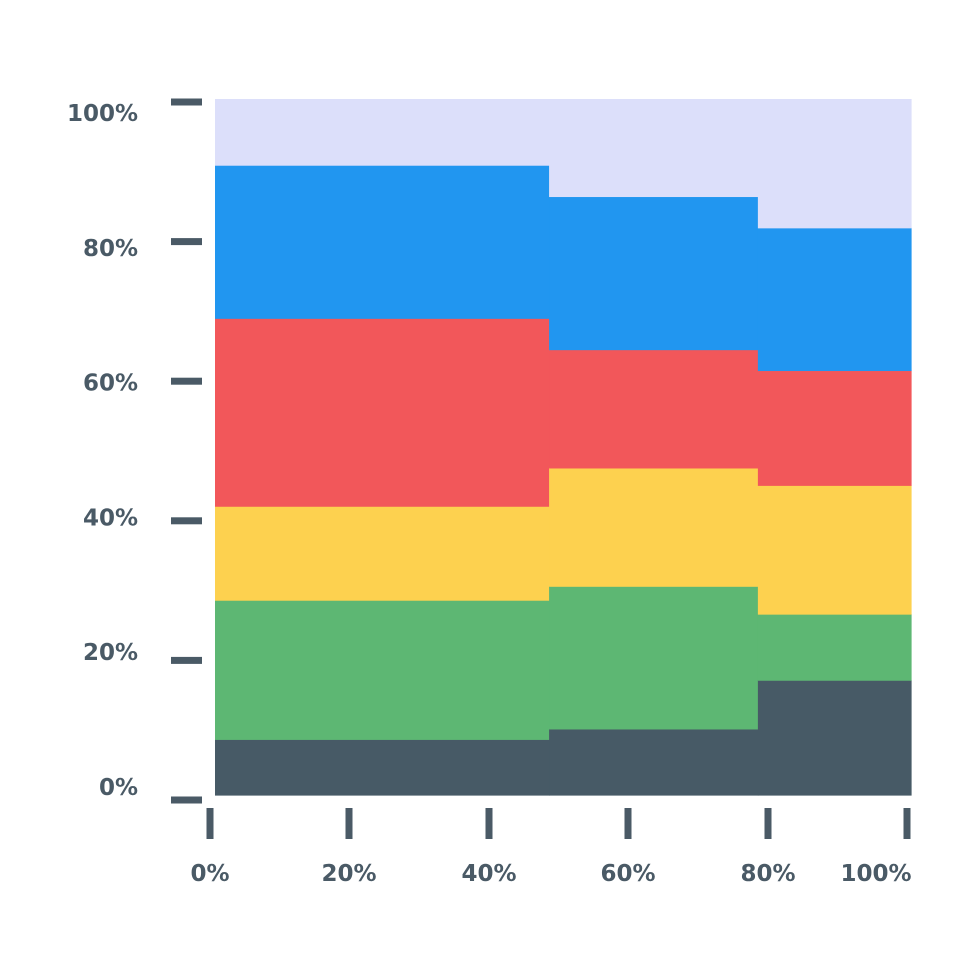 Image resolution: width=980 pixels, height=980 pixels. I want to click on y-tick-label: 20%, so click(110, 653).